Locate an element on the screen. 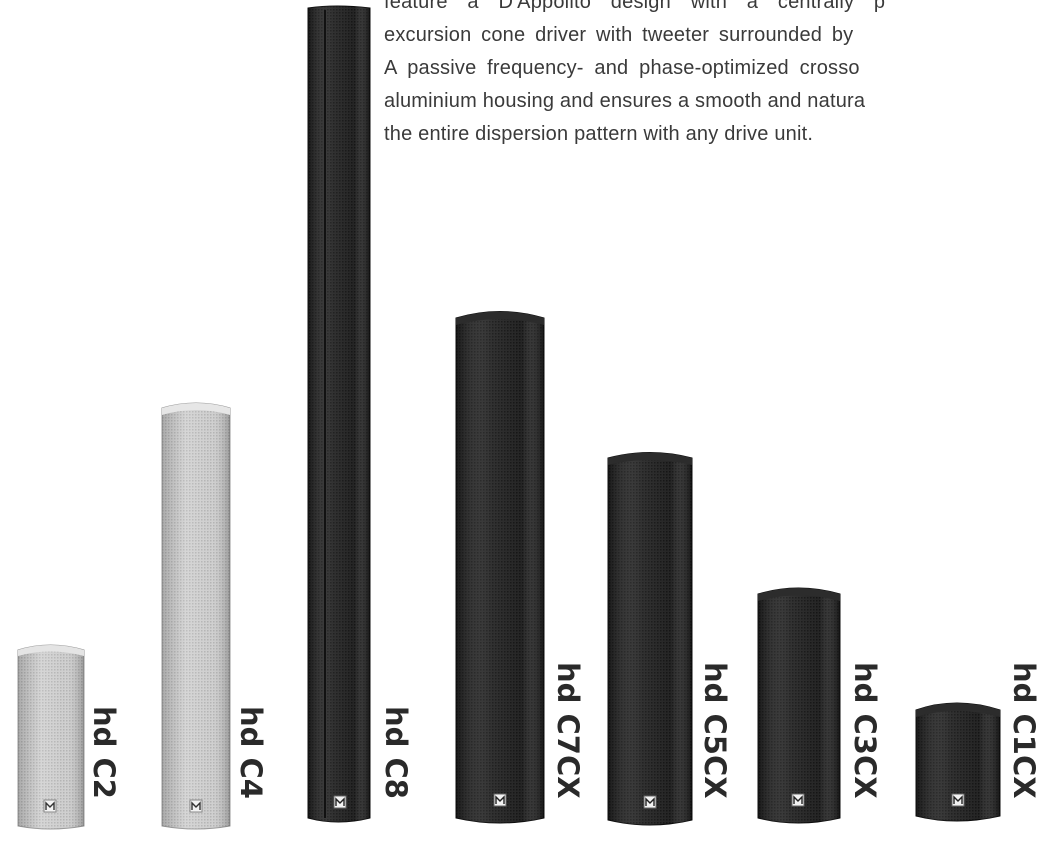 The width and height of the screenshot is (1045, 846). product-label-hd-c7cx: hd C7CX is located at coordinates (568, 730).